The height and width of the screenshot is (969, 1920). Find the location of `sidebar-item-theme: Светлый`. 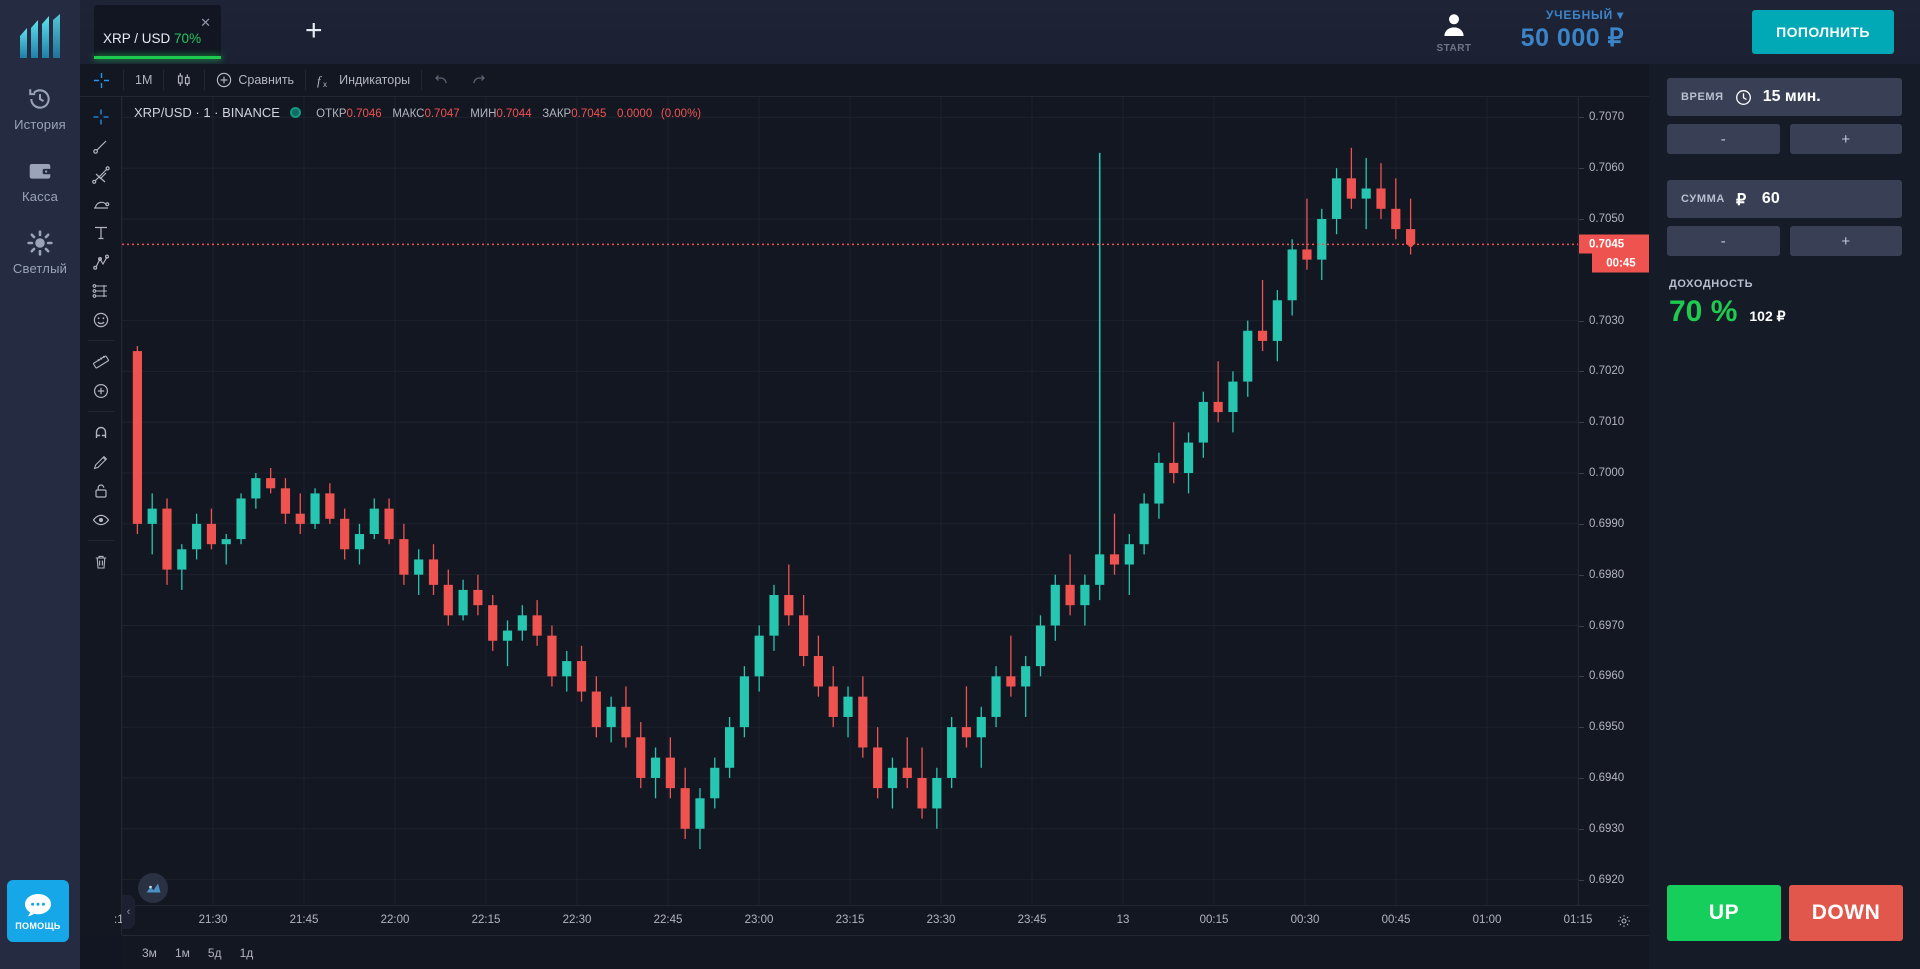

sidebar-item-theme: Светлый is located at coordinates (40, 253).